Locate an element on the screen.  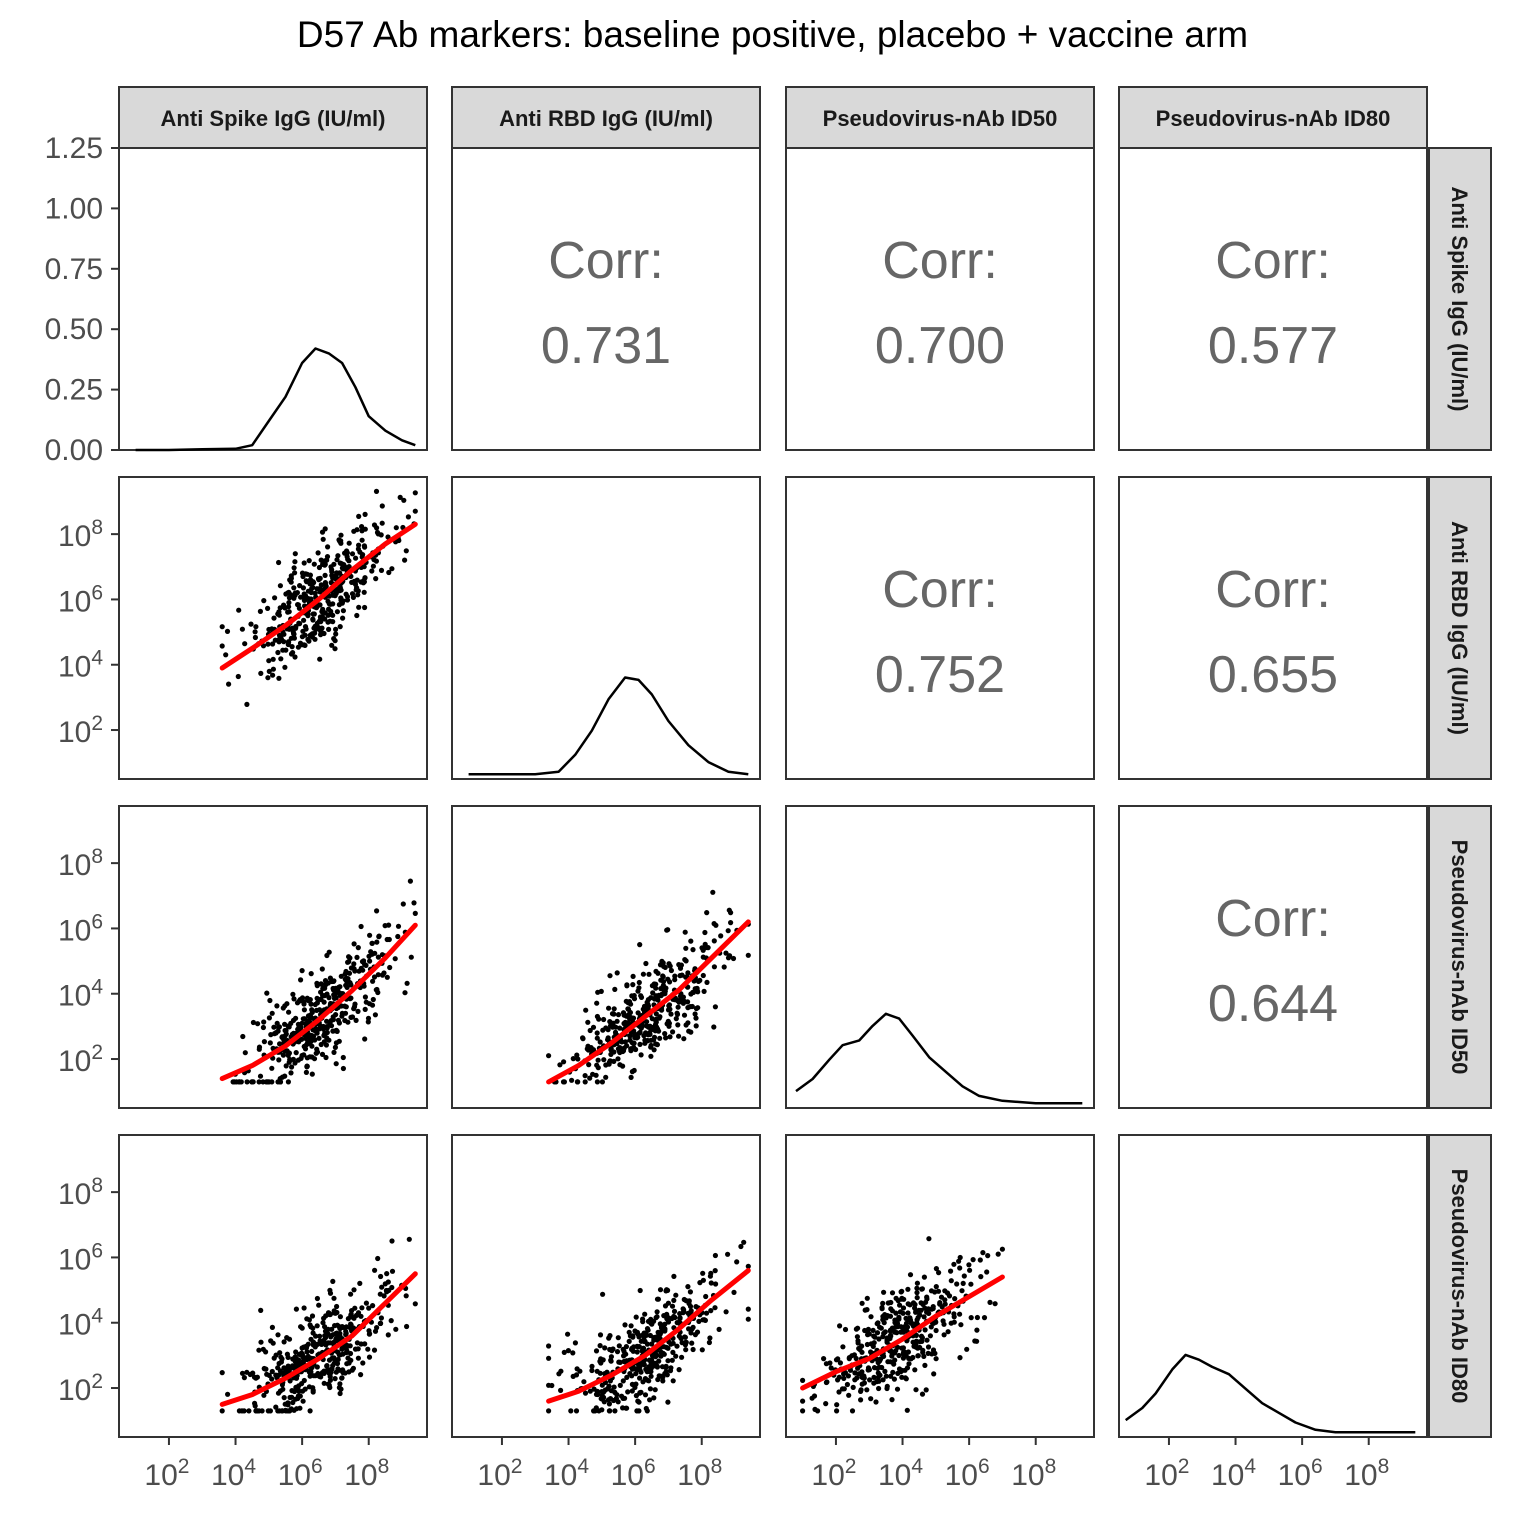
density-tick-label: 0.75 is located at coordinates (74, 269).